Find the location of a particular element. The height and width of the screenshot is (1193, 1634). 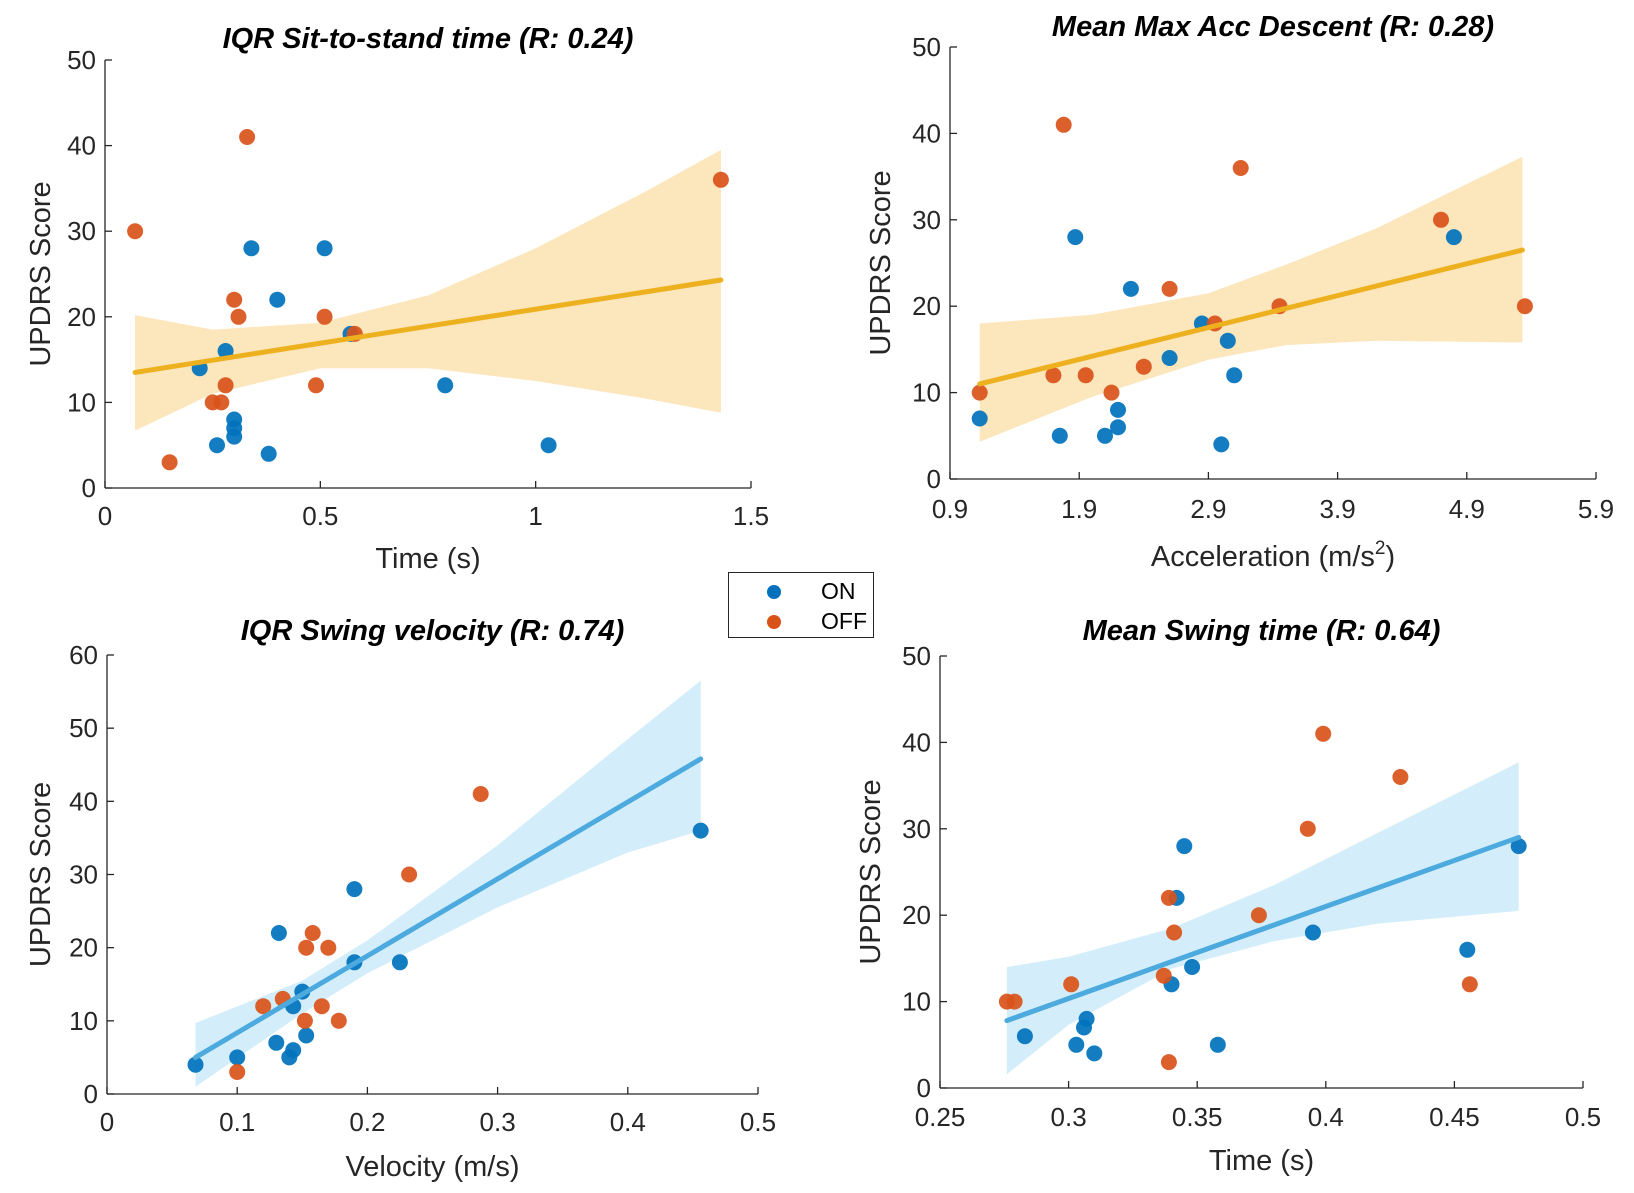

legend-label-on: ON is located at coordinates (838, 591).